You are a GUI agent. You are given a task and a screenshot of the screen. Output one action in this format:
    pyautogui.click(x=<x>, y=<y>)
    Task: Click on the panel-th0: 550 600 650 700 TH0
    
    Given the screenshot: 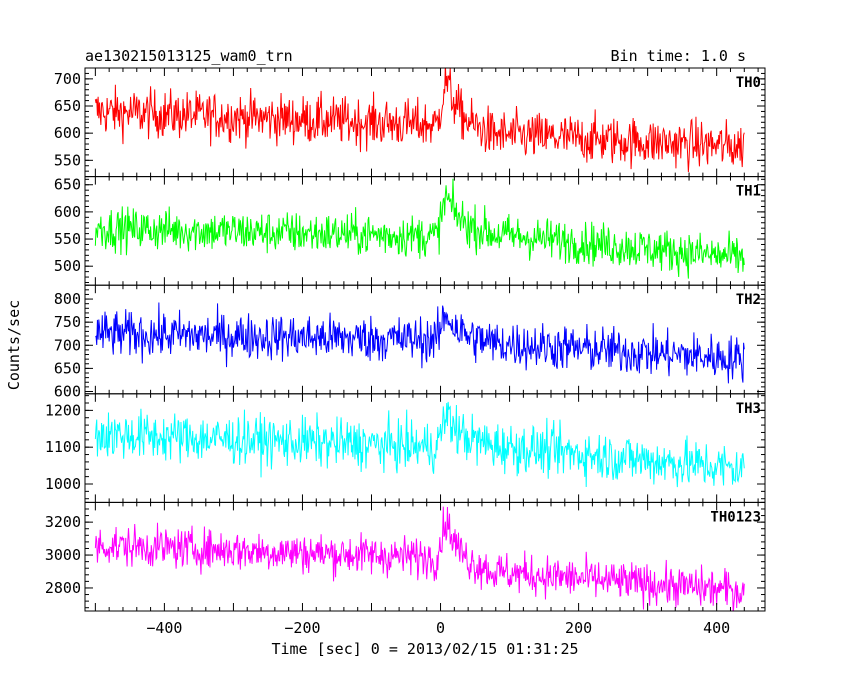 What is the action you would take?
    pyautogui.click(x=410, y=122)
    